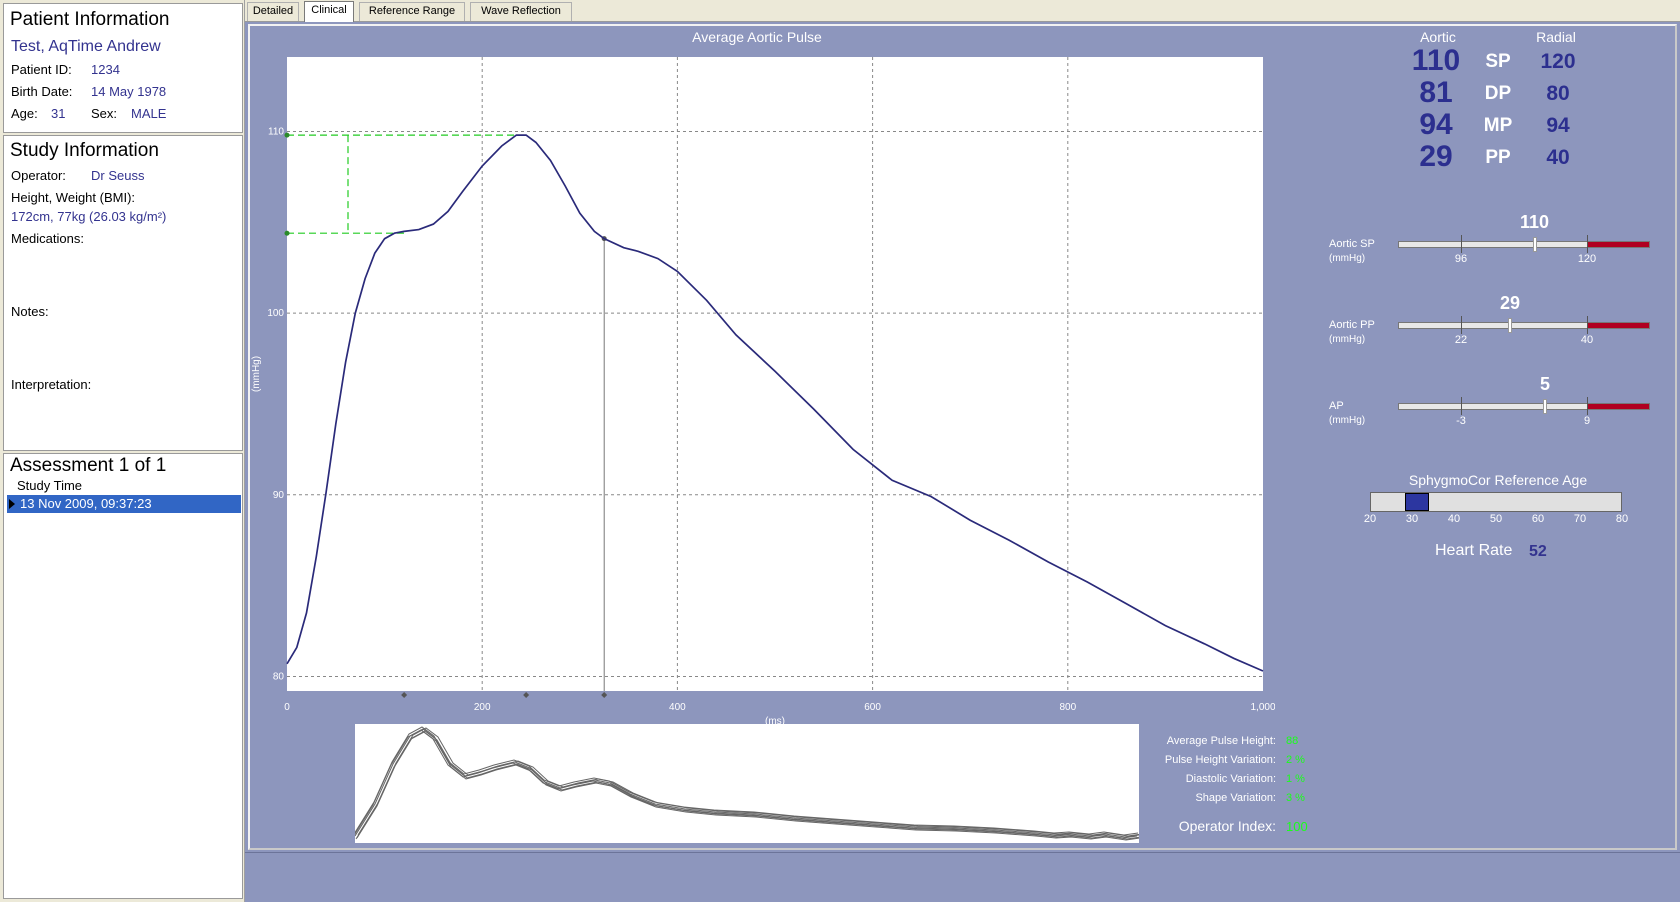 The width and height of the screenshot is (1680, 902). What do you see at coordinates (86, 46) in the screenshot?
I see `patient-name: Test, AqTime Andrew` at bounding box center [86, 46].